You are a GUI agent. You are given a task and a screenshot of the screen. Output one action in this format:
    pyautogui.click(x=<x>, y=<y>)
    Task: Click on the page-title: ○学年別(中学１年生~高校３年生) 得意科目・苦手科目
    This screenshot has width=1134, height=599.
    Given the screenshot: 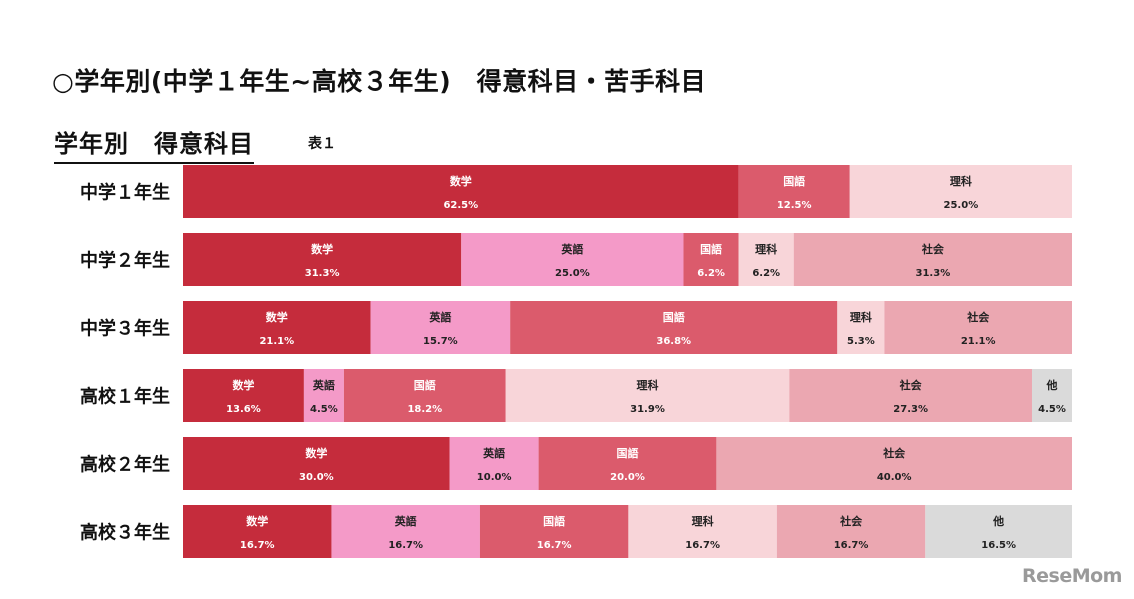 What is the action you would take?
    pyautogui.click(x=379, y=81)
    